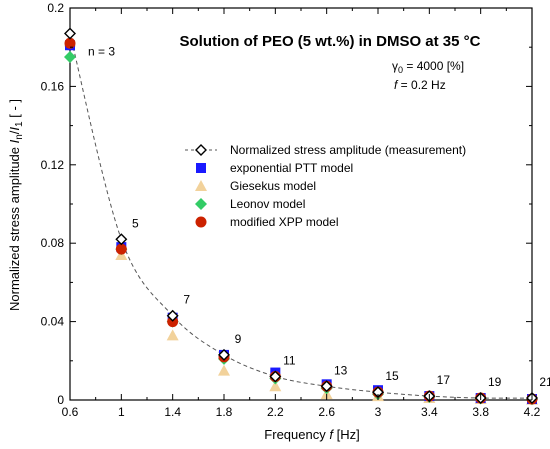 The image size is (550, 449). I want to click on x-tick-label: 1.8, so click(224, 412).